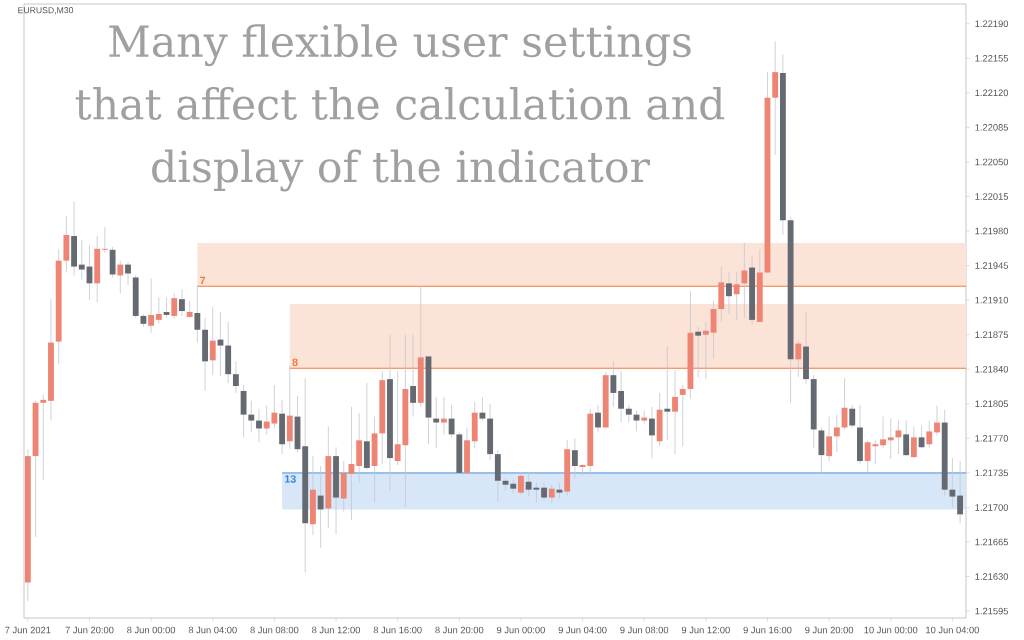  What do you see at coordinates (212, 630) in the screenshot?
I see `x-tick-label: 8 Jun 04:00` at bounding box center [212, 630].